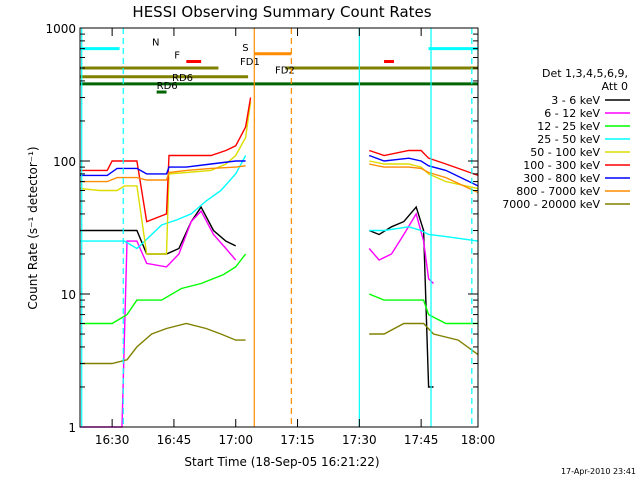 Image resolution: width=640 pixels, height=480 pixels. I want to click on flag-label-6: RD6, so click(182, 78).